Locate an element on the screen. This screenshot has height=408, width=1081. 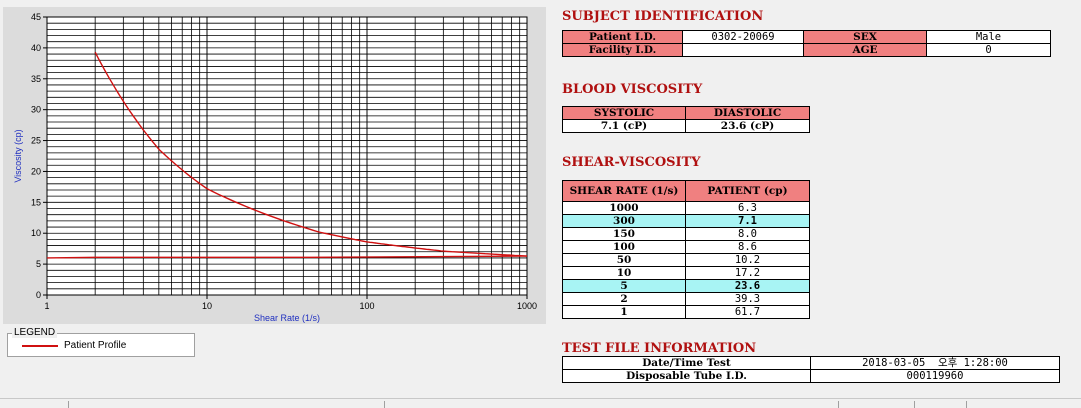
patient-cp-header: PATIENT (cp) is located at coordinates (747, 191).